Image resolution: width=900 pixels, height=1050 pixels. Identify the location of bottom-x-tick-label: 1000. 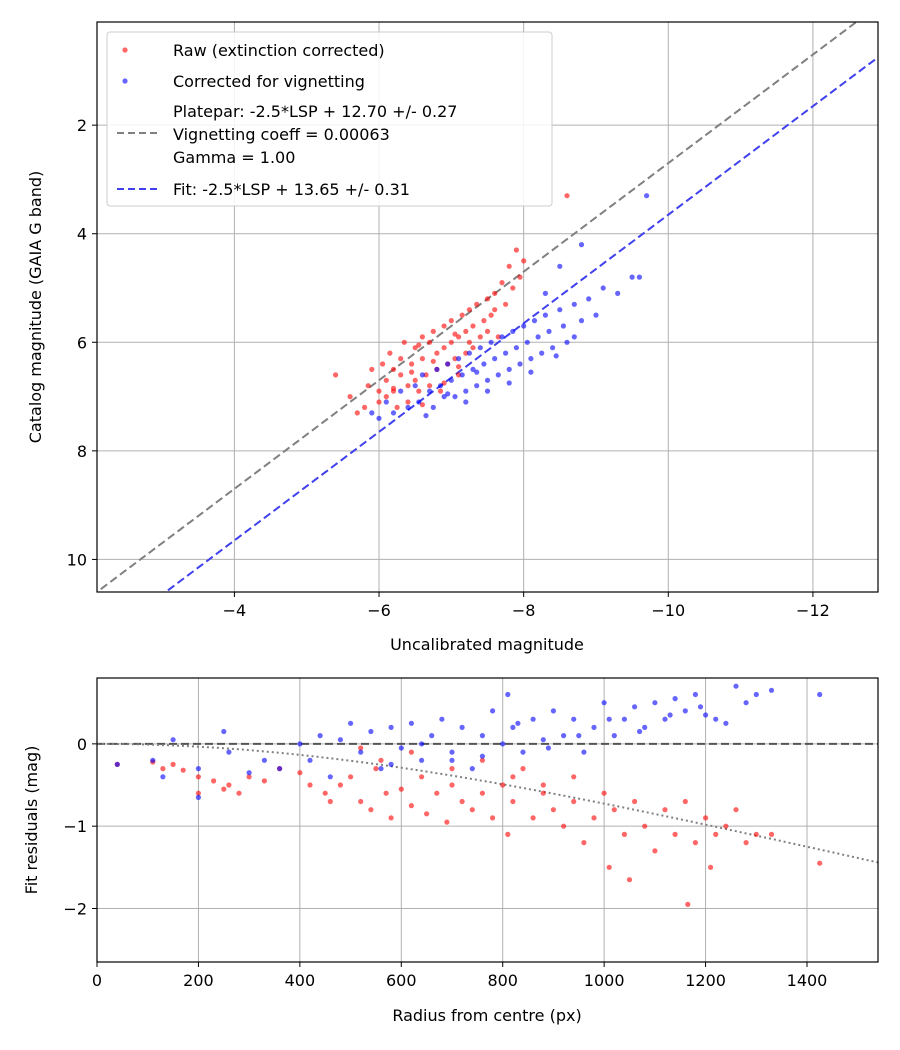
(604, 980).